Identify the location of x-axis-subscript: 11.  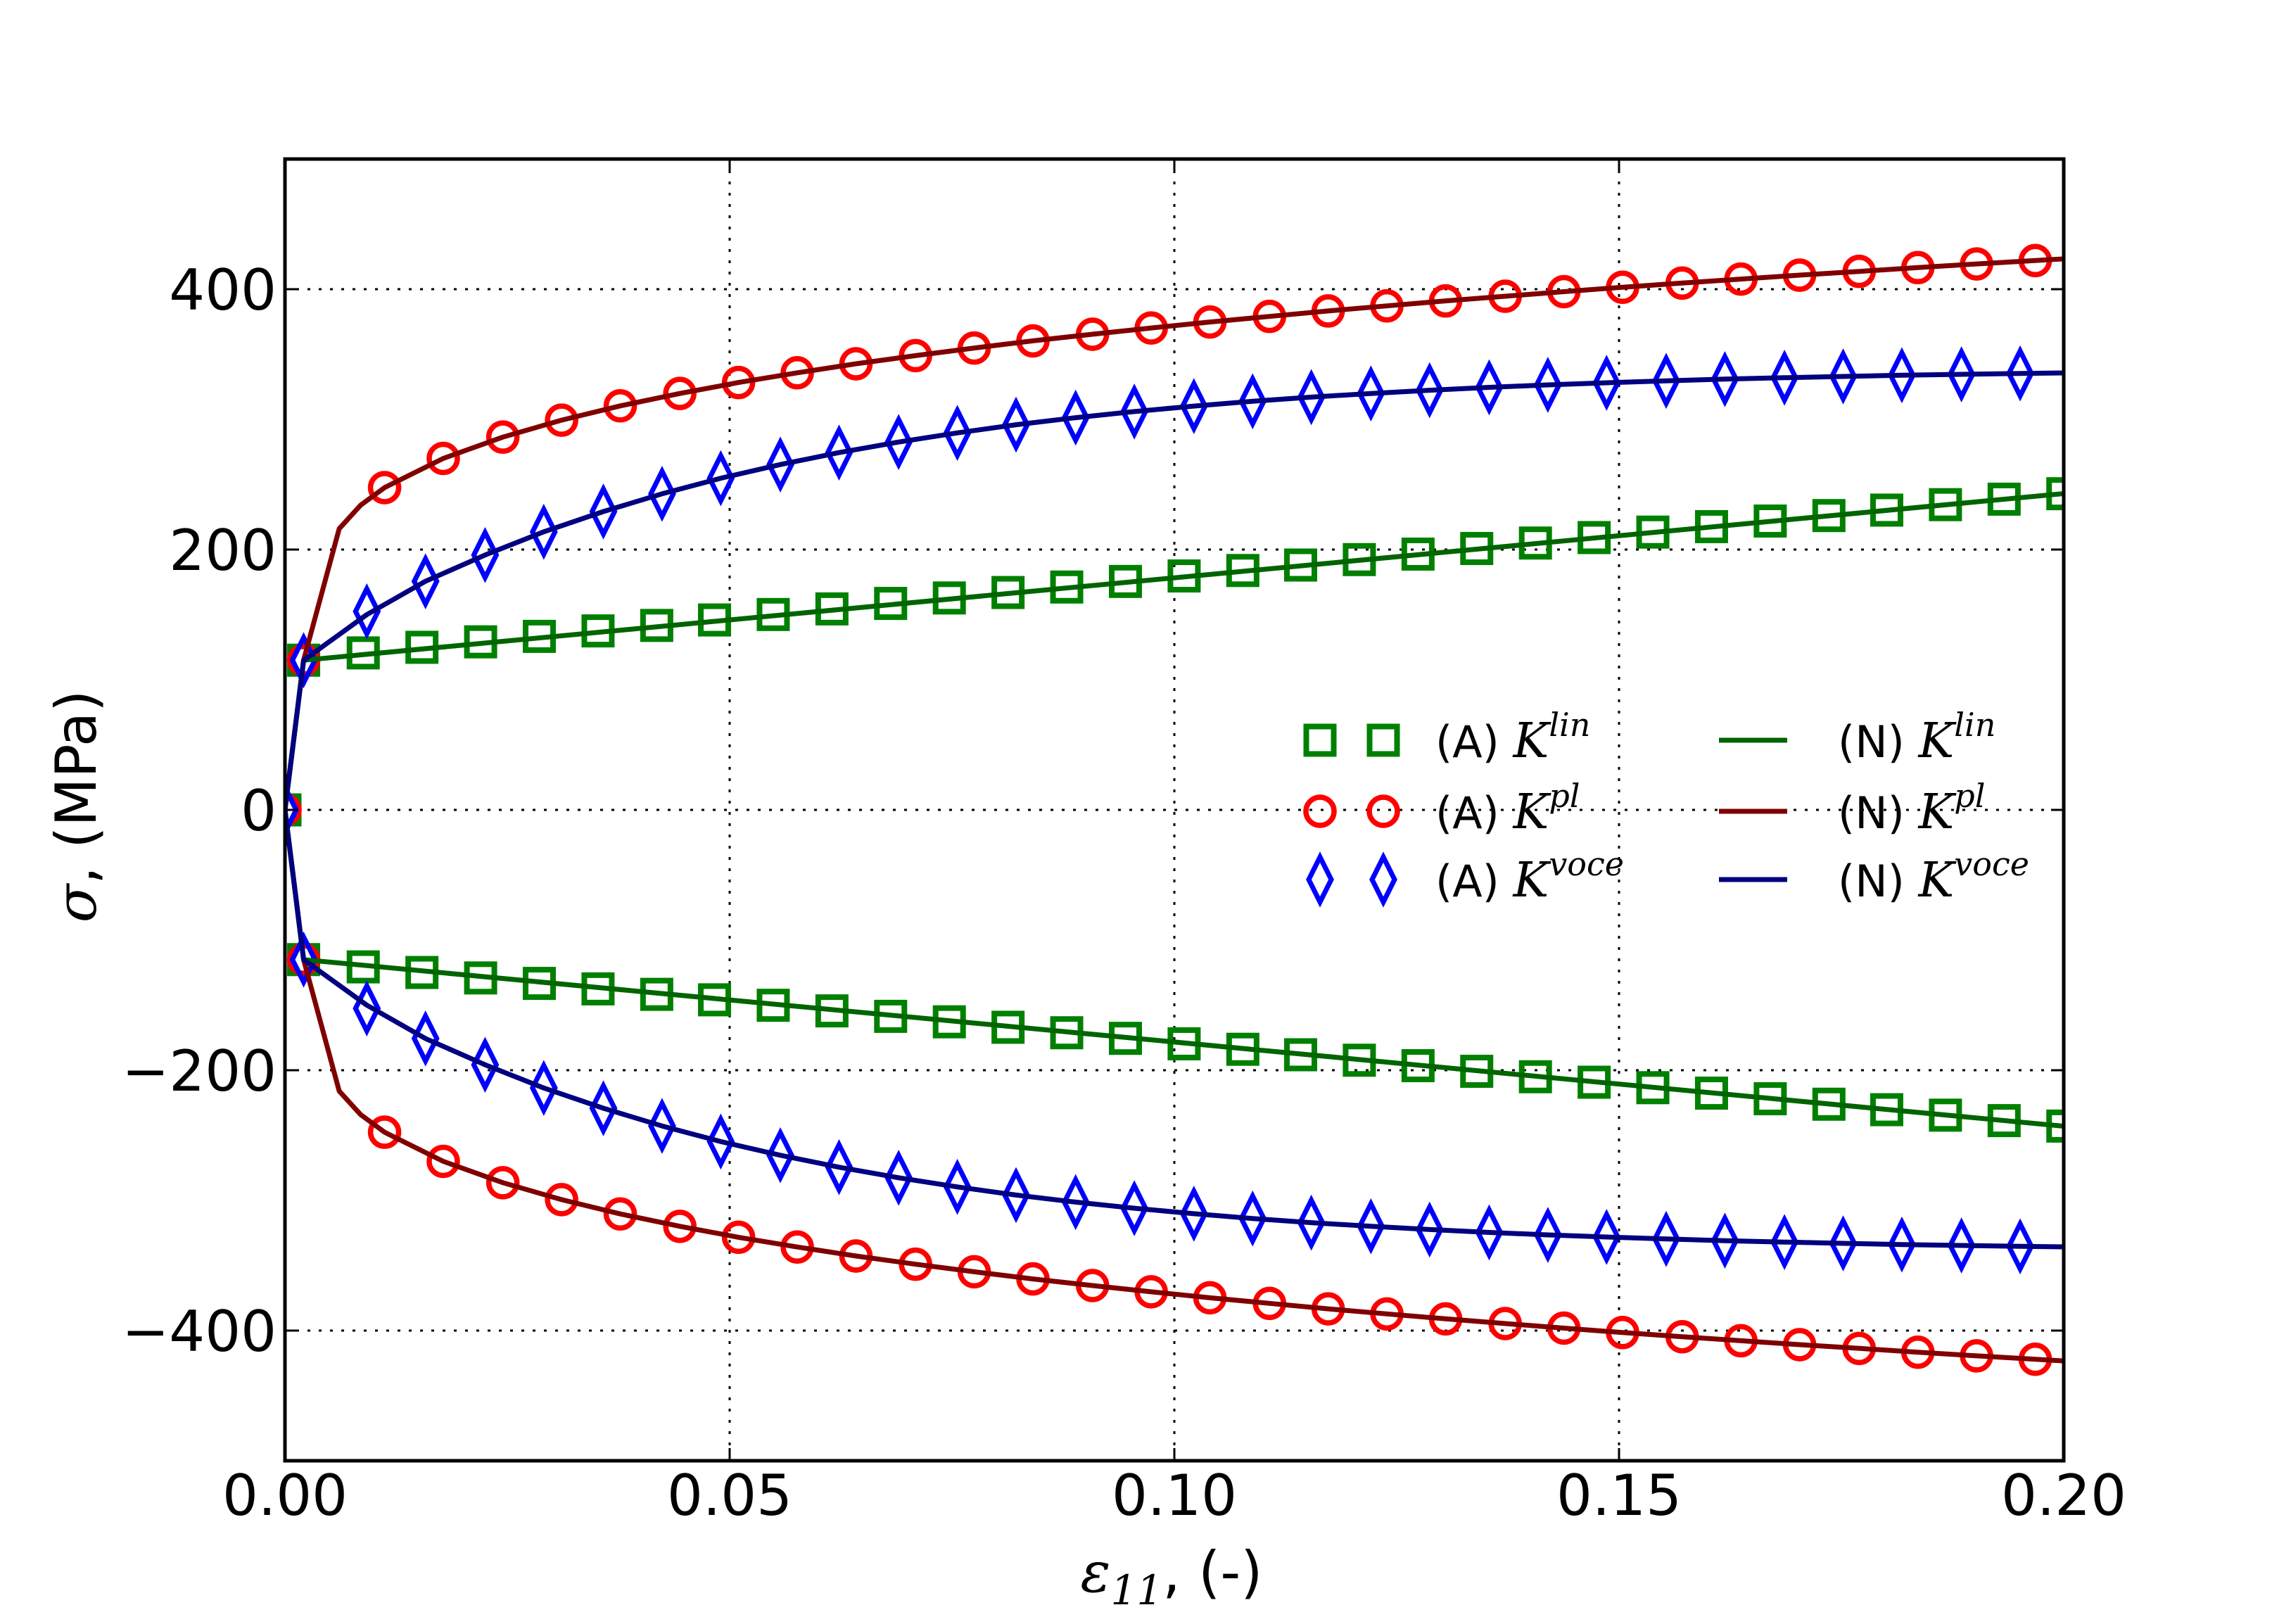
(1136, 1590).